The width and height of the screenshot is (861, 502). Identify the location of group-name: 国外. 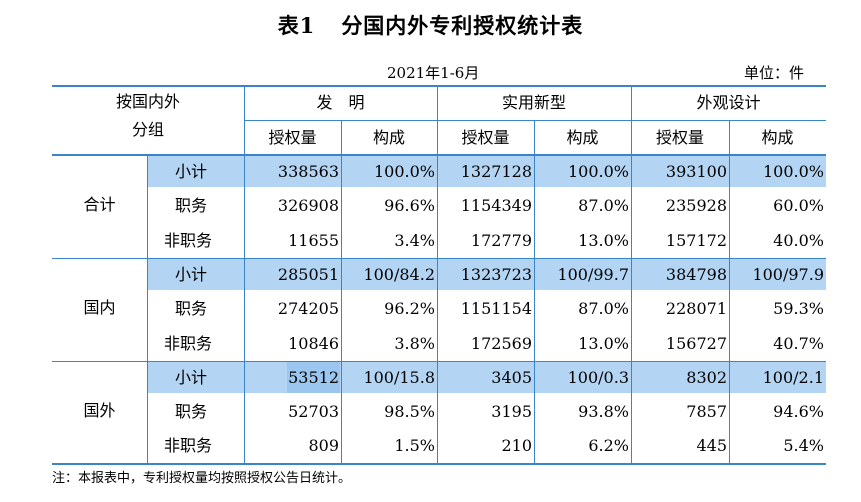
(99, 411).